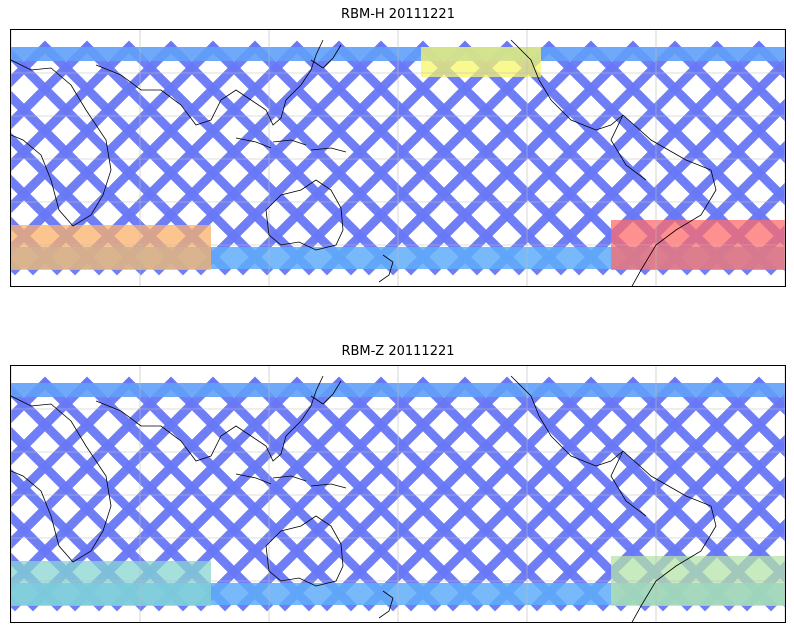  Describe the element at coordinates (398, 14) in the screenshot. I see `panel-title-rbm-h: RBM-H 20111221` at that location.